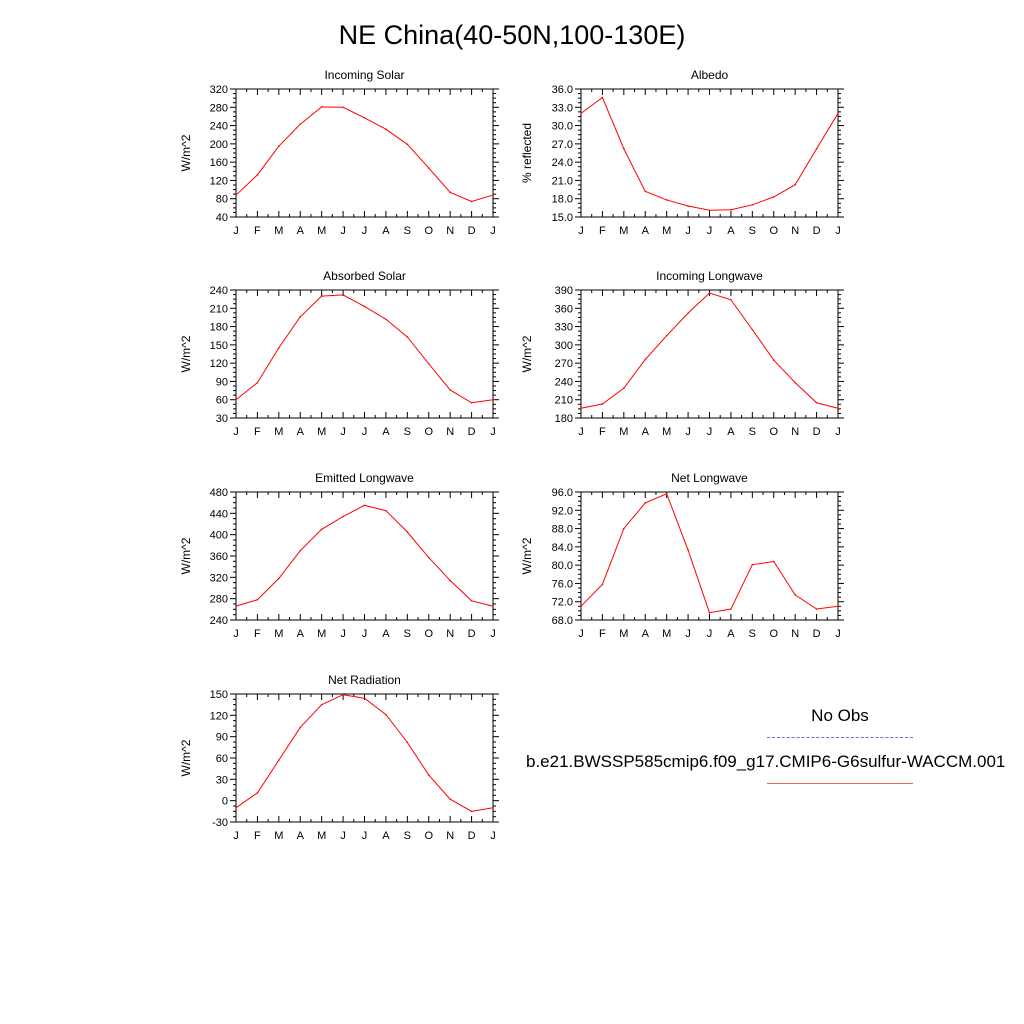 This screenshot has height=1024, width=1024. Describe the element at coordinates (364, 276) in the screenshot. I see `panel-title: Absorbed Solar` at that location.